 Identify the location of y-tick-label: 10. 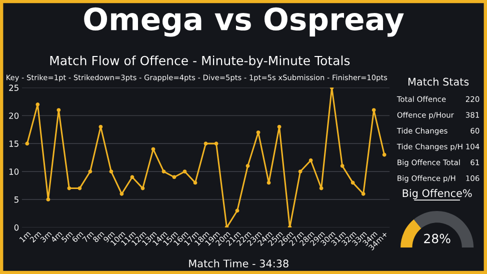
(14, 171).